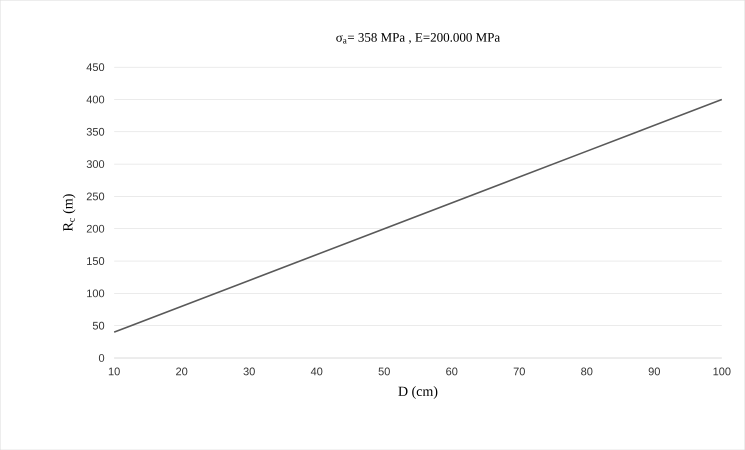 This screenshot has height=450, width=745. Describe the element at coordinates (418, 38) in the screenshot. I see `chart-title: σ$_{a}$= 358 MPa , E=200.000 MPa` at that location.